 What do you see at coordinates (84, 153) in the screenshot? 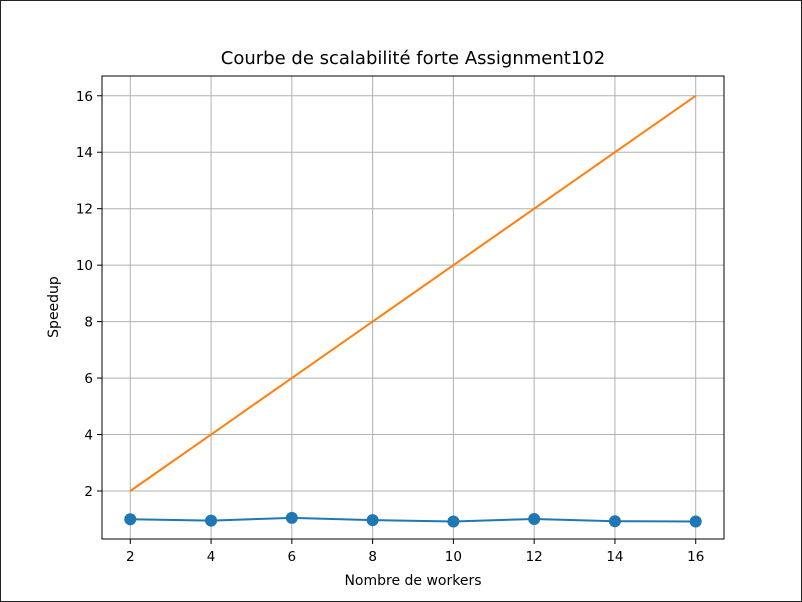
I see `y-tick-label: 14` at bounding box center [84, 153].